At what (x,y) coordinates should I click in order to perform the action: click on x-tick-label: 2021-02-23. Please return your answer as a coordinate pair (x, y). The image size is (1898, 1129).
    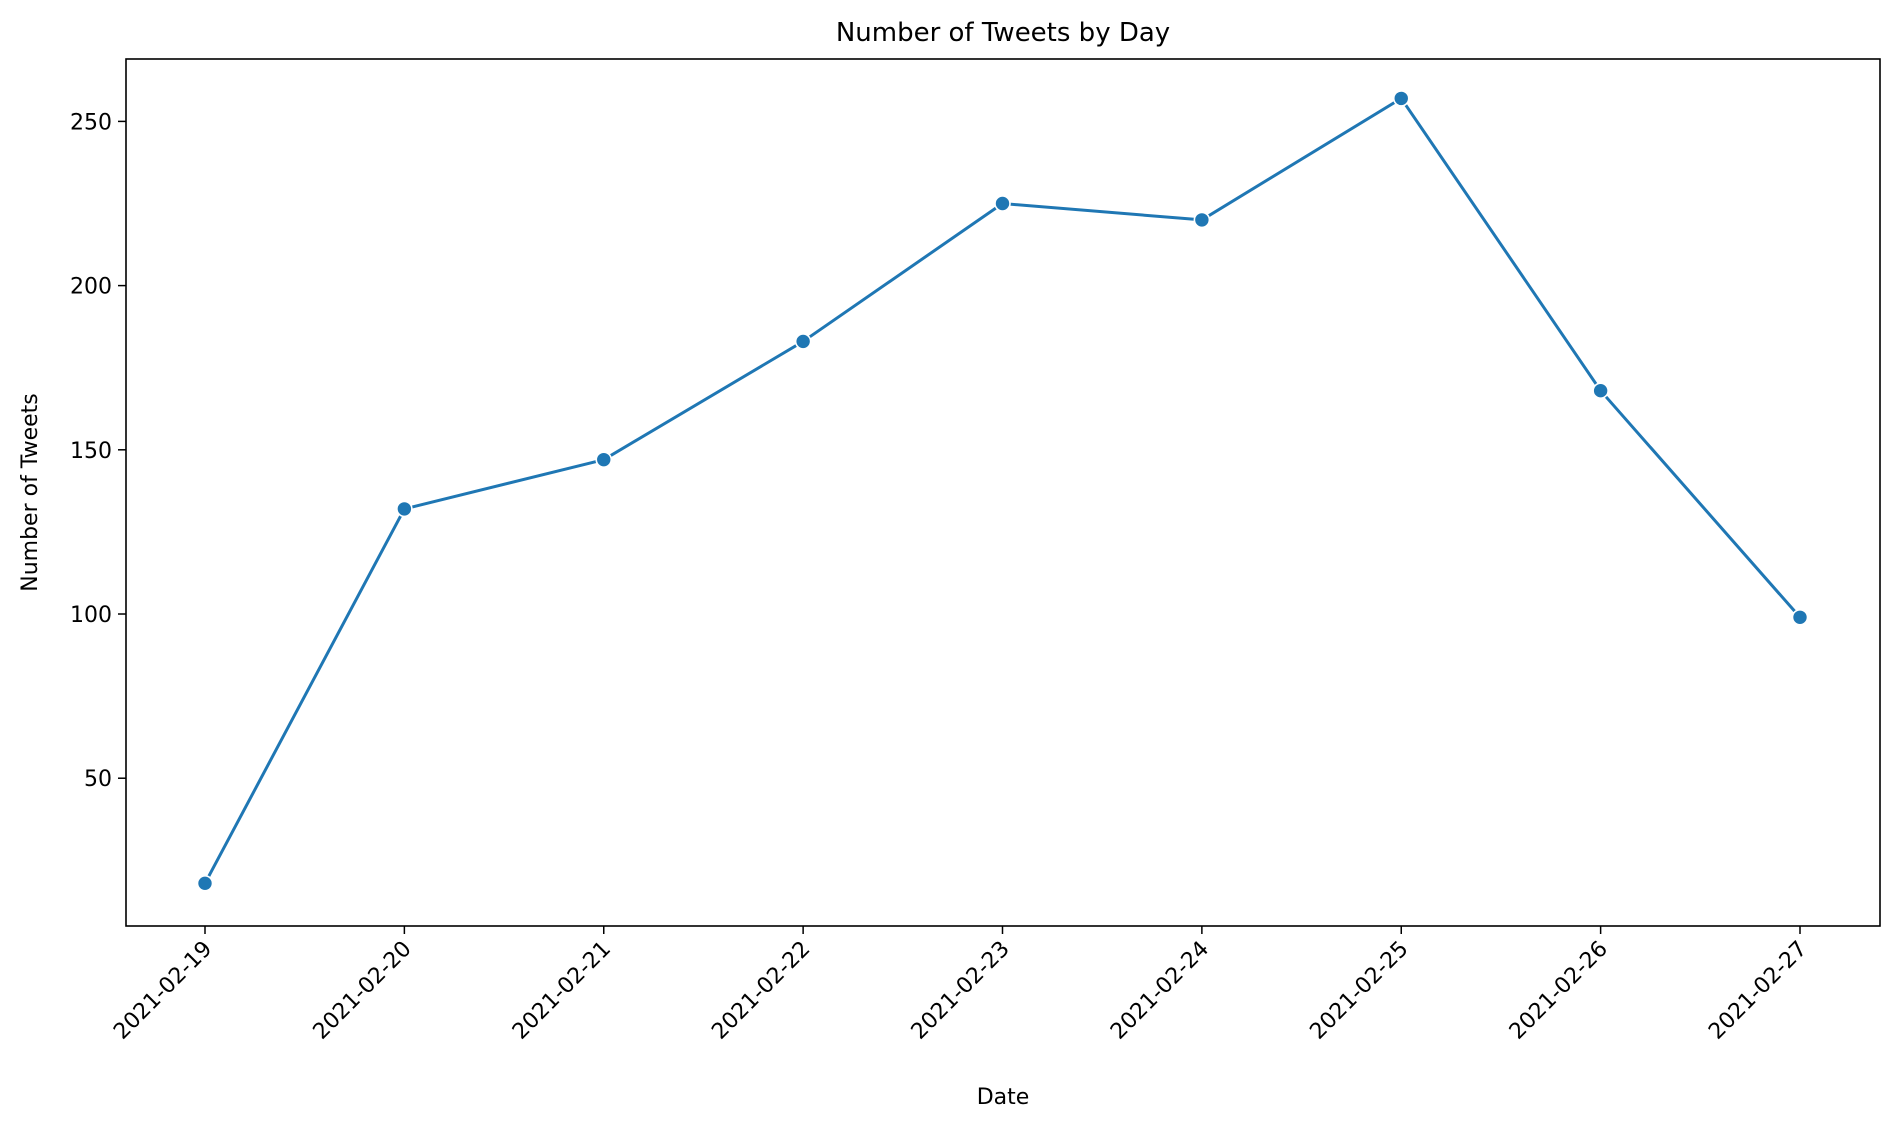
    Looking at the image, I should click on (961, 991).